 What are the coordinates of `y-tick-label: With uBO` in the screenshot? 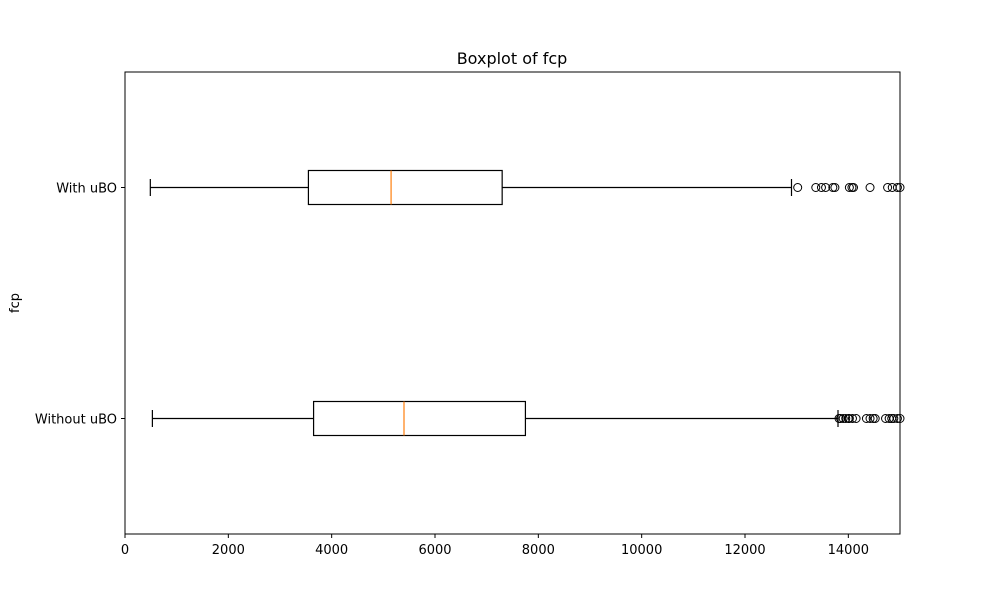 It's located at (86, 189).